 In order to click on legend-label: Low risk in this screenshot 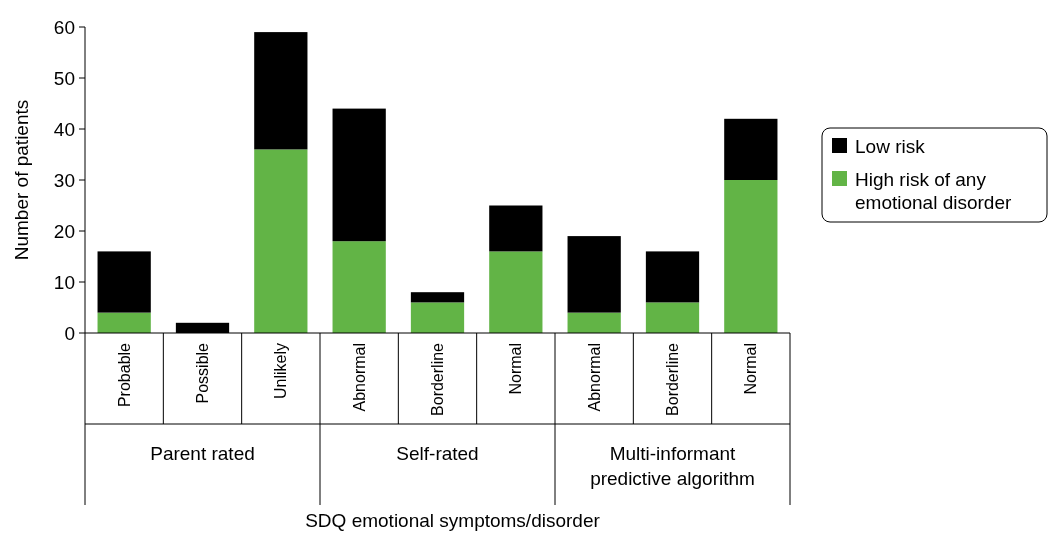, I will do `click(890, 146)`.